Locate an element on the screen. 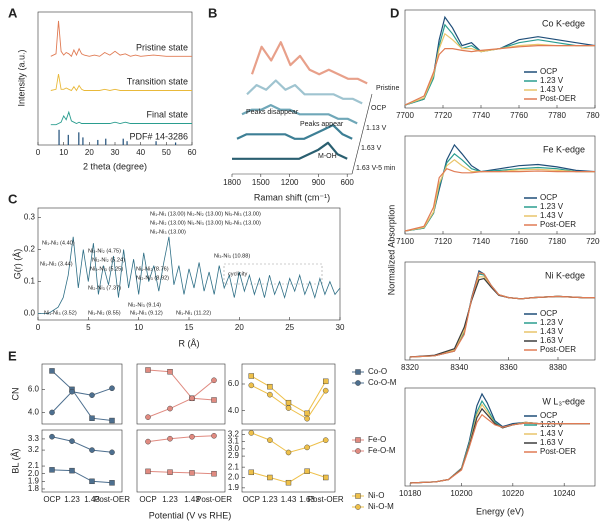 Image resolution: width=600 pixels, height=524 pixels. spectrum is located at coordinates (299, 114).